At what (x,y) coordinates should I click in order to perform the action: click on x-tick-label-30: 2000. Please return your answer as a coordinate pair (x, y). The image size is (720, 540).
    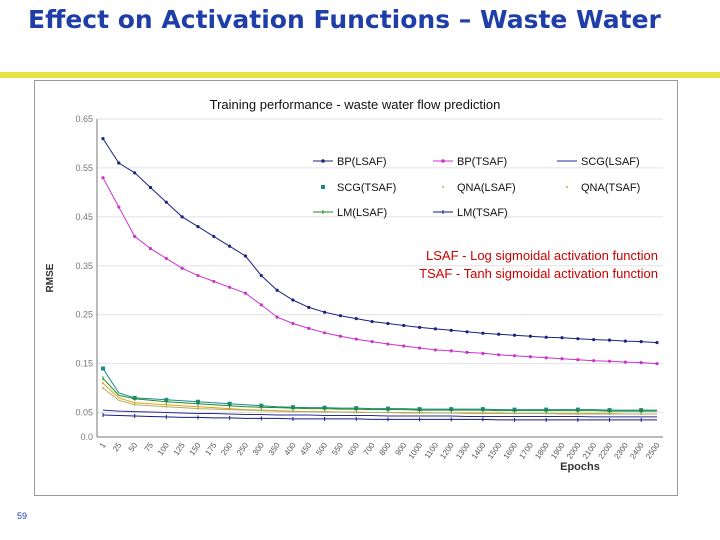
    Looking at the image, I should click on (574, 451).